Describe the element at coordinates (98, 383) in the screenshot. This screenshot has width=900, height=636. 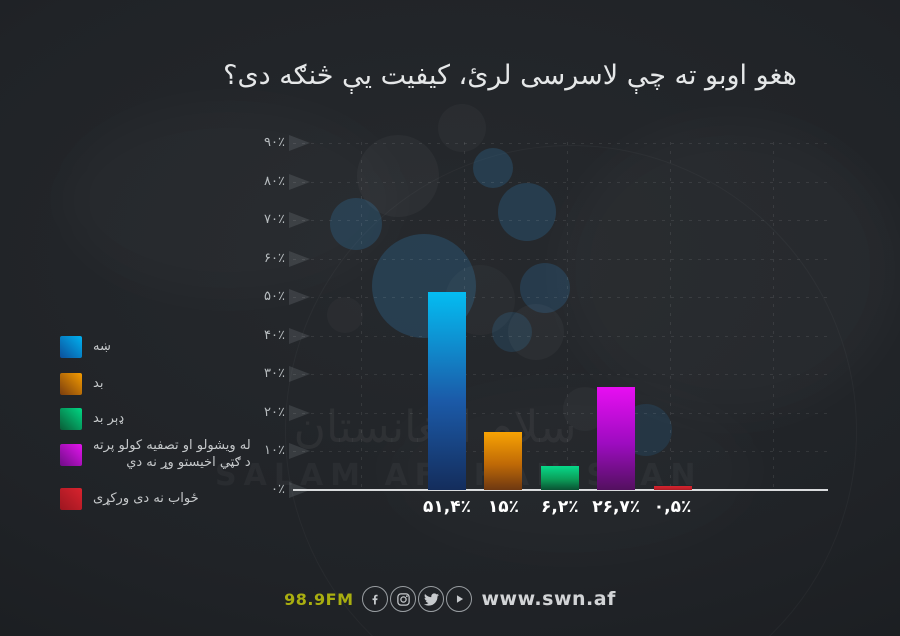
I see `legend-label: بد` at that location.